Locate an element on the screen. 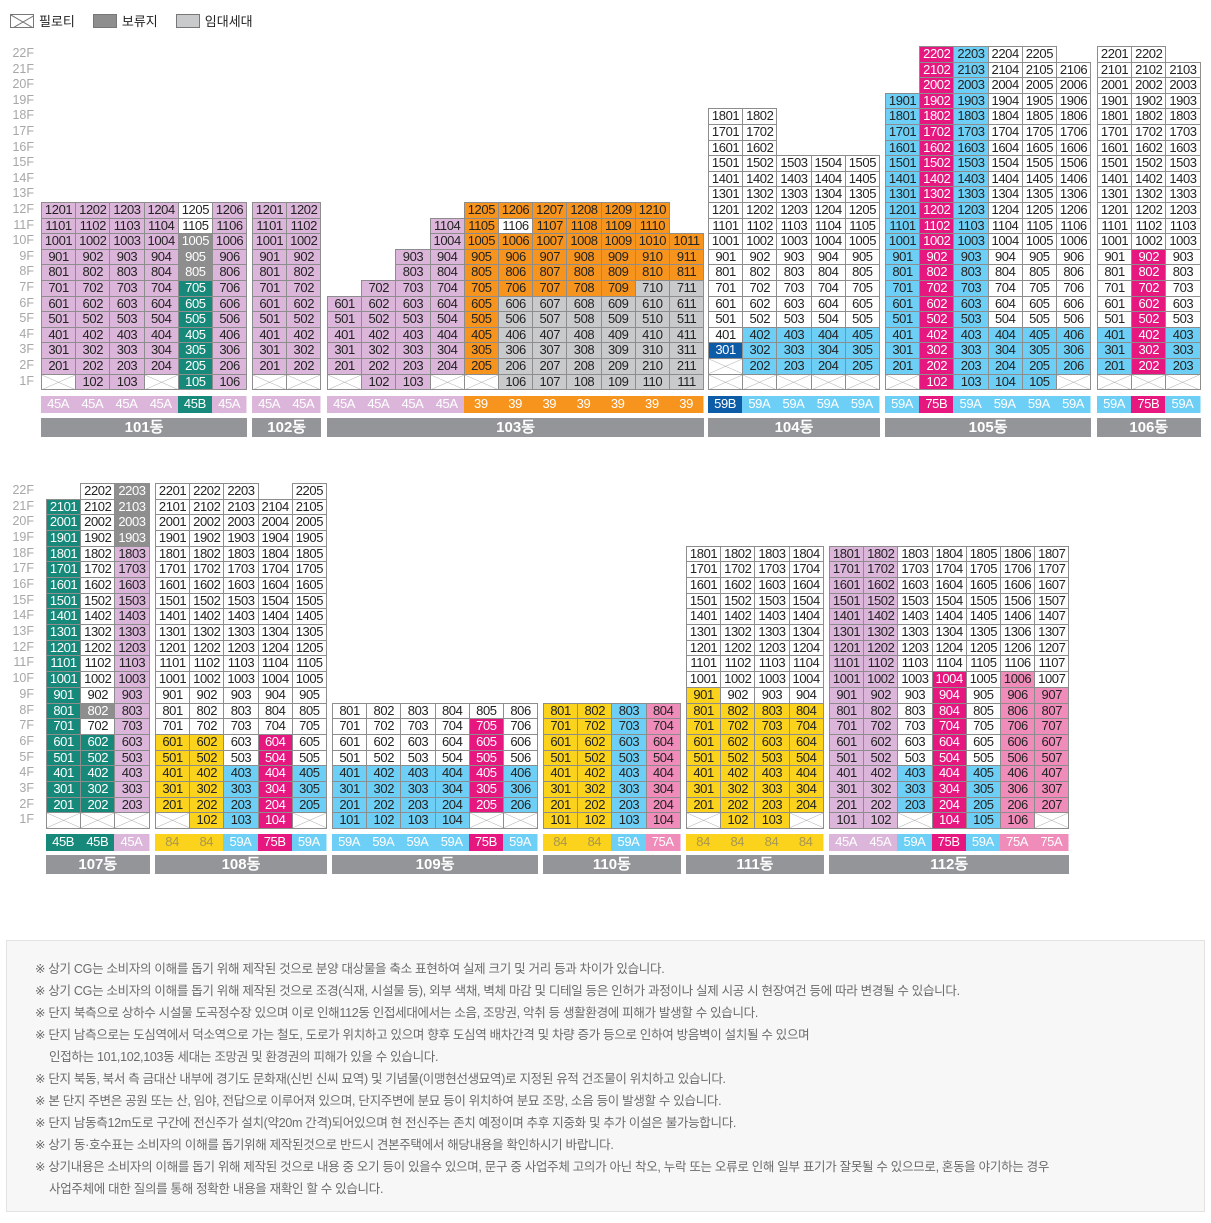 The height and width of the screenshot is (1223, 1211). unit-cell: 506 is located at coordinates (516, 319).